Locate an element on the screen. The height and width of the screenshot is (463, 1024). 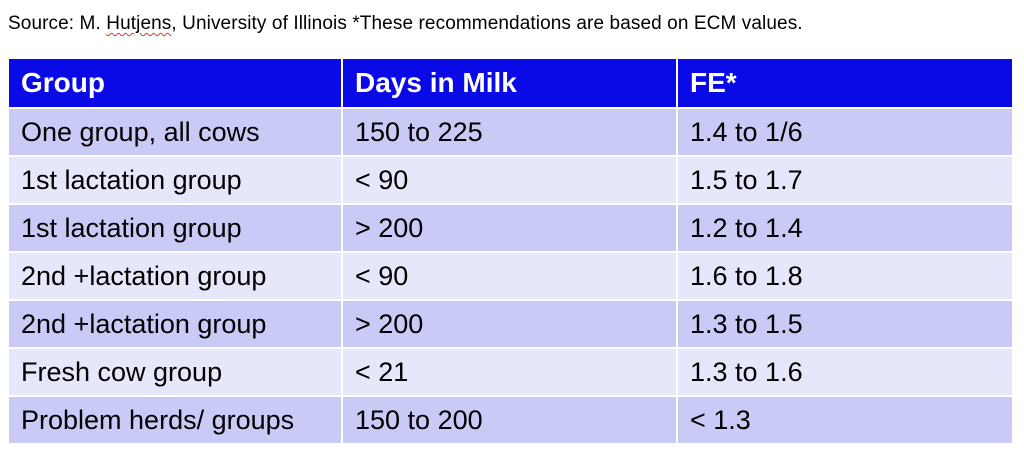
table-row: 1st lactation group < 90 1.5 to 1.7 is located at coordinates (510, 179).